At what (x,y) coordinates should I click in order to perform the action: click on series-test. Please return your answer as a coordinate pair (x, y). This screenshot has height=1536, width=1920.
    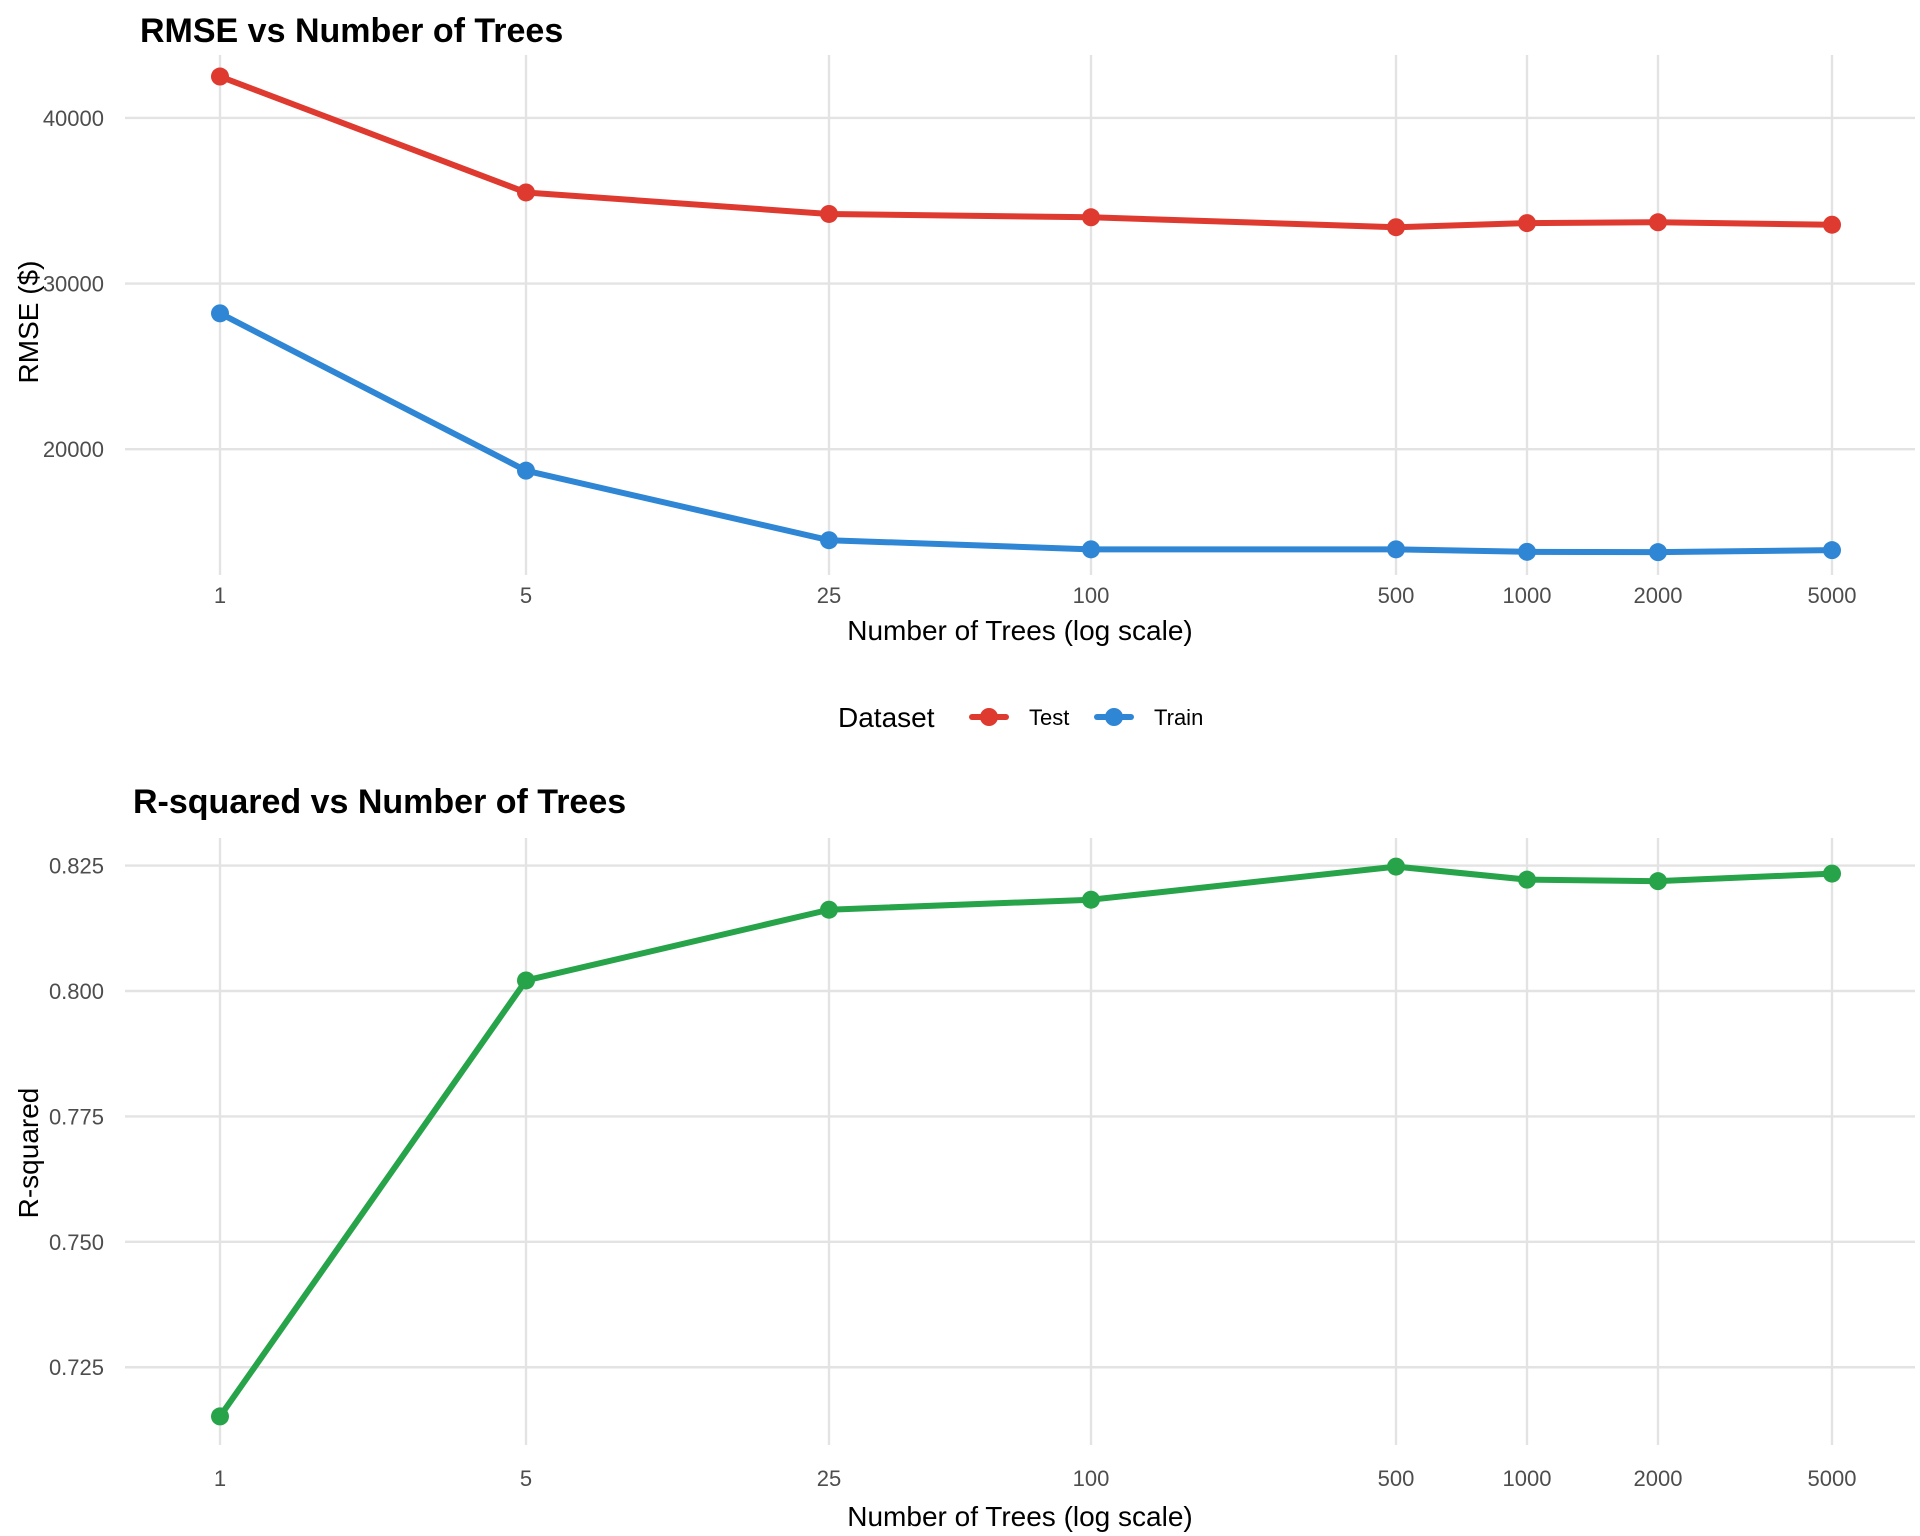
    Looking at the image, I should click on (1026, 152).